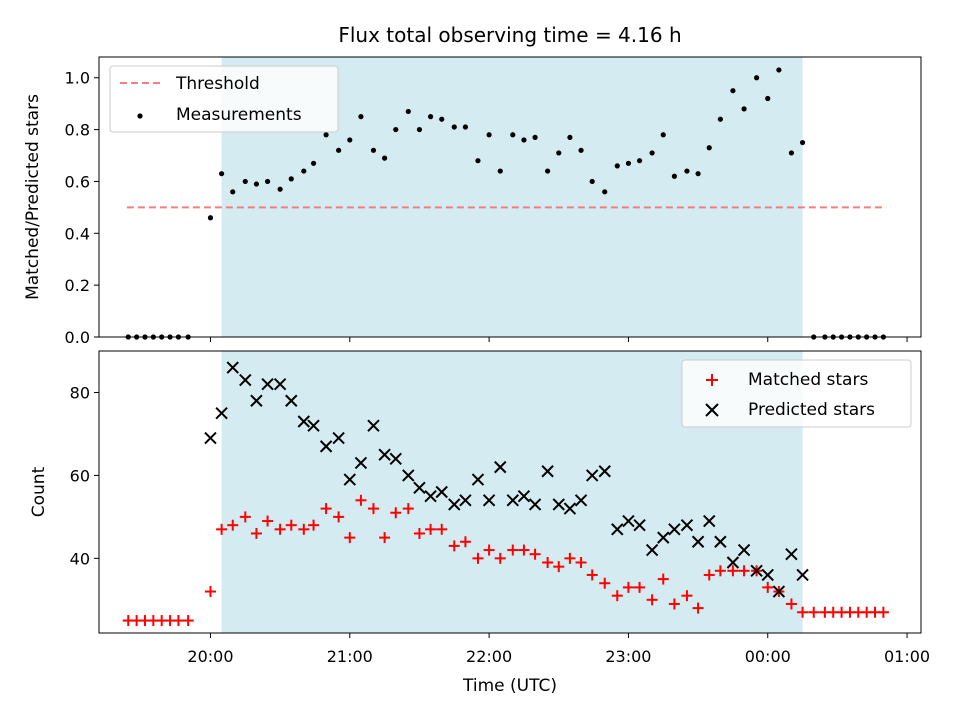 This screenshot has height=724, width=960. What do you see at coordinates (80, 392) in the screenshot?
I see `bottom-y-tick-label: 80` at bounding box center [80, 392].